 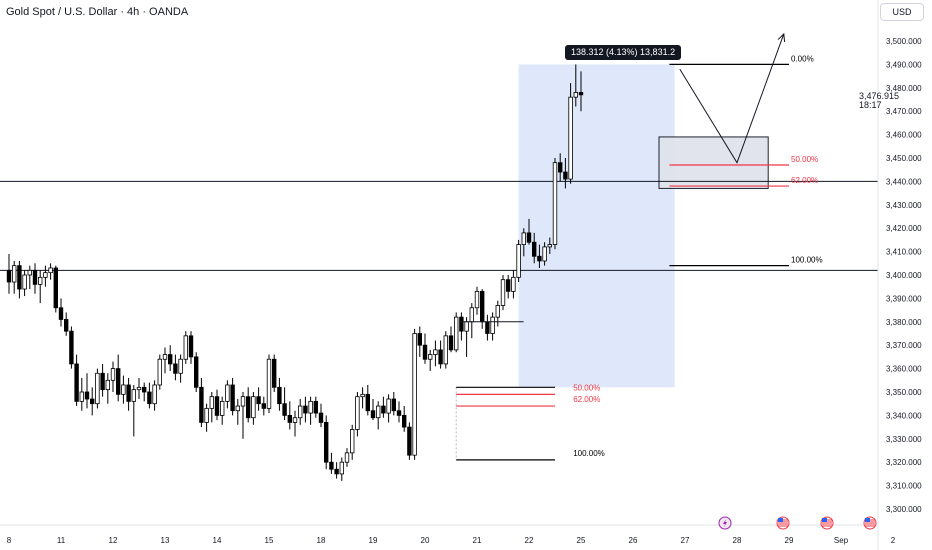 What do you see at coordinates (904, 135) in the screenshot?
I see `y-tick-label: 3,460.000` at bounding box center [904, 135].